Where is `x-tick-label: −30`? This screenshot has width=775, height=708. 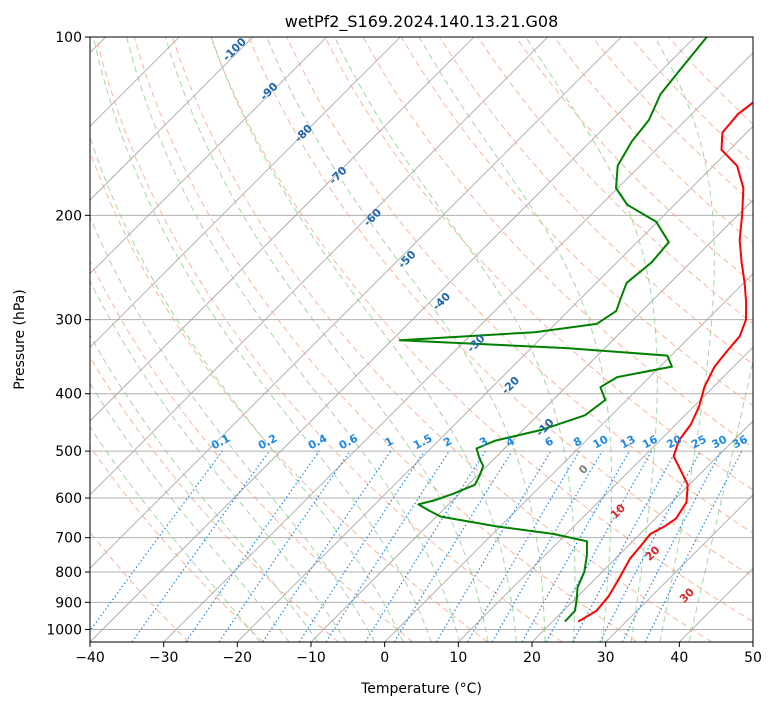 x-tick-label: −30 is located at coordinates (164, 658).